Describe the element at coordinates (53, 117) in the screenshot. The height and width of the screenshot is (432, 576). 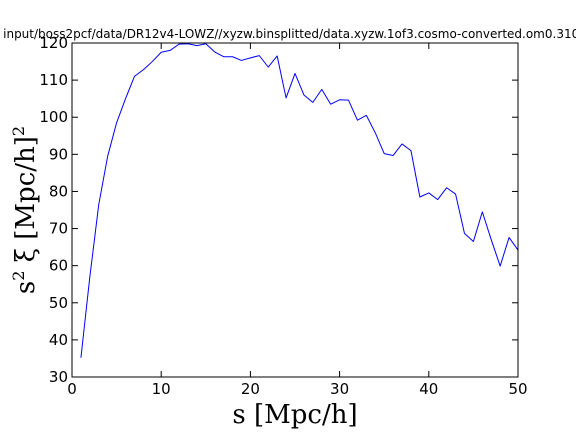
I see `y-tick-label: 100` at that location.